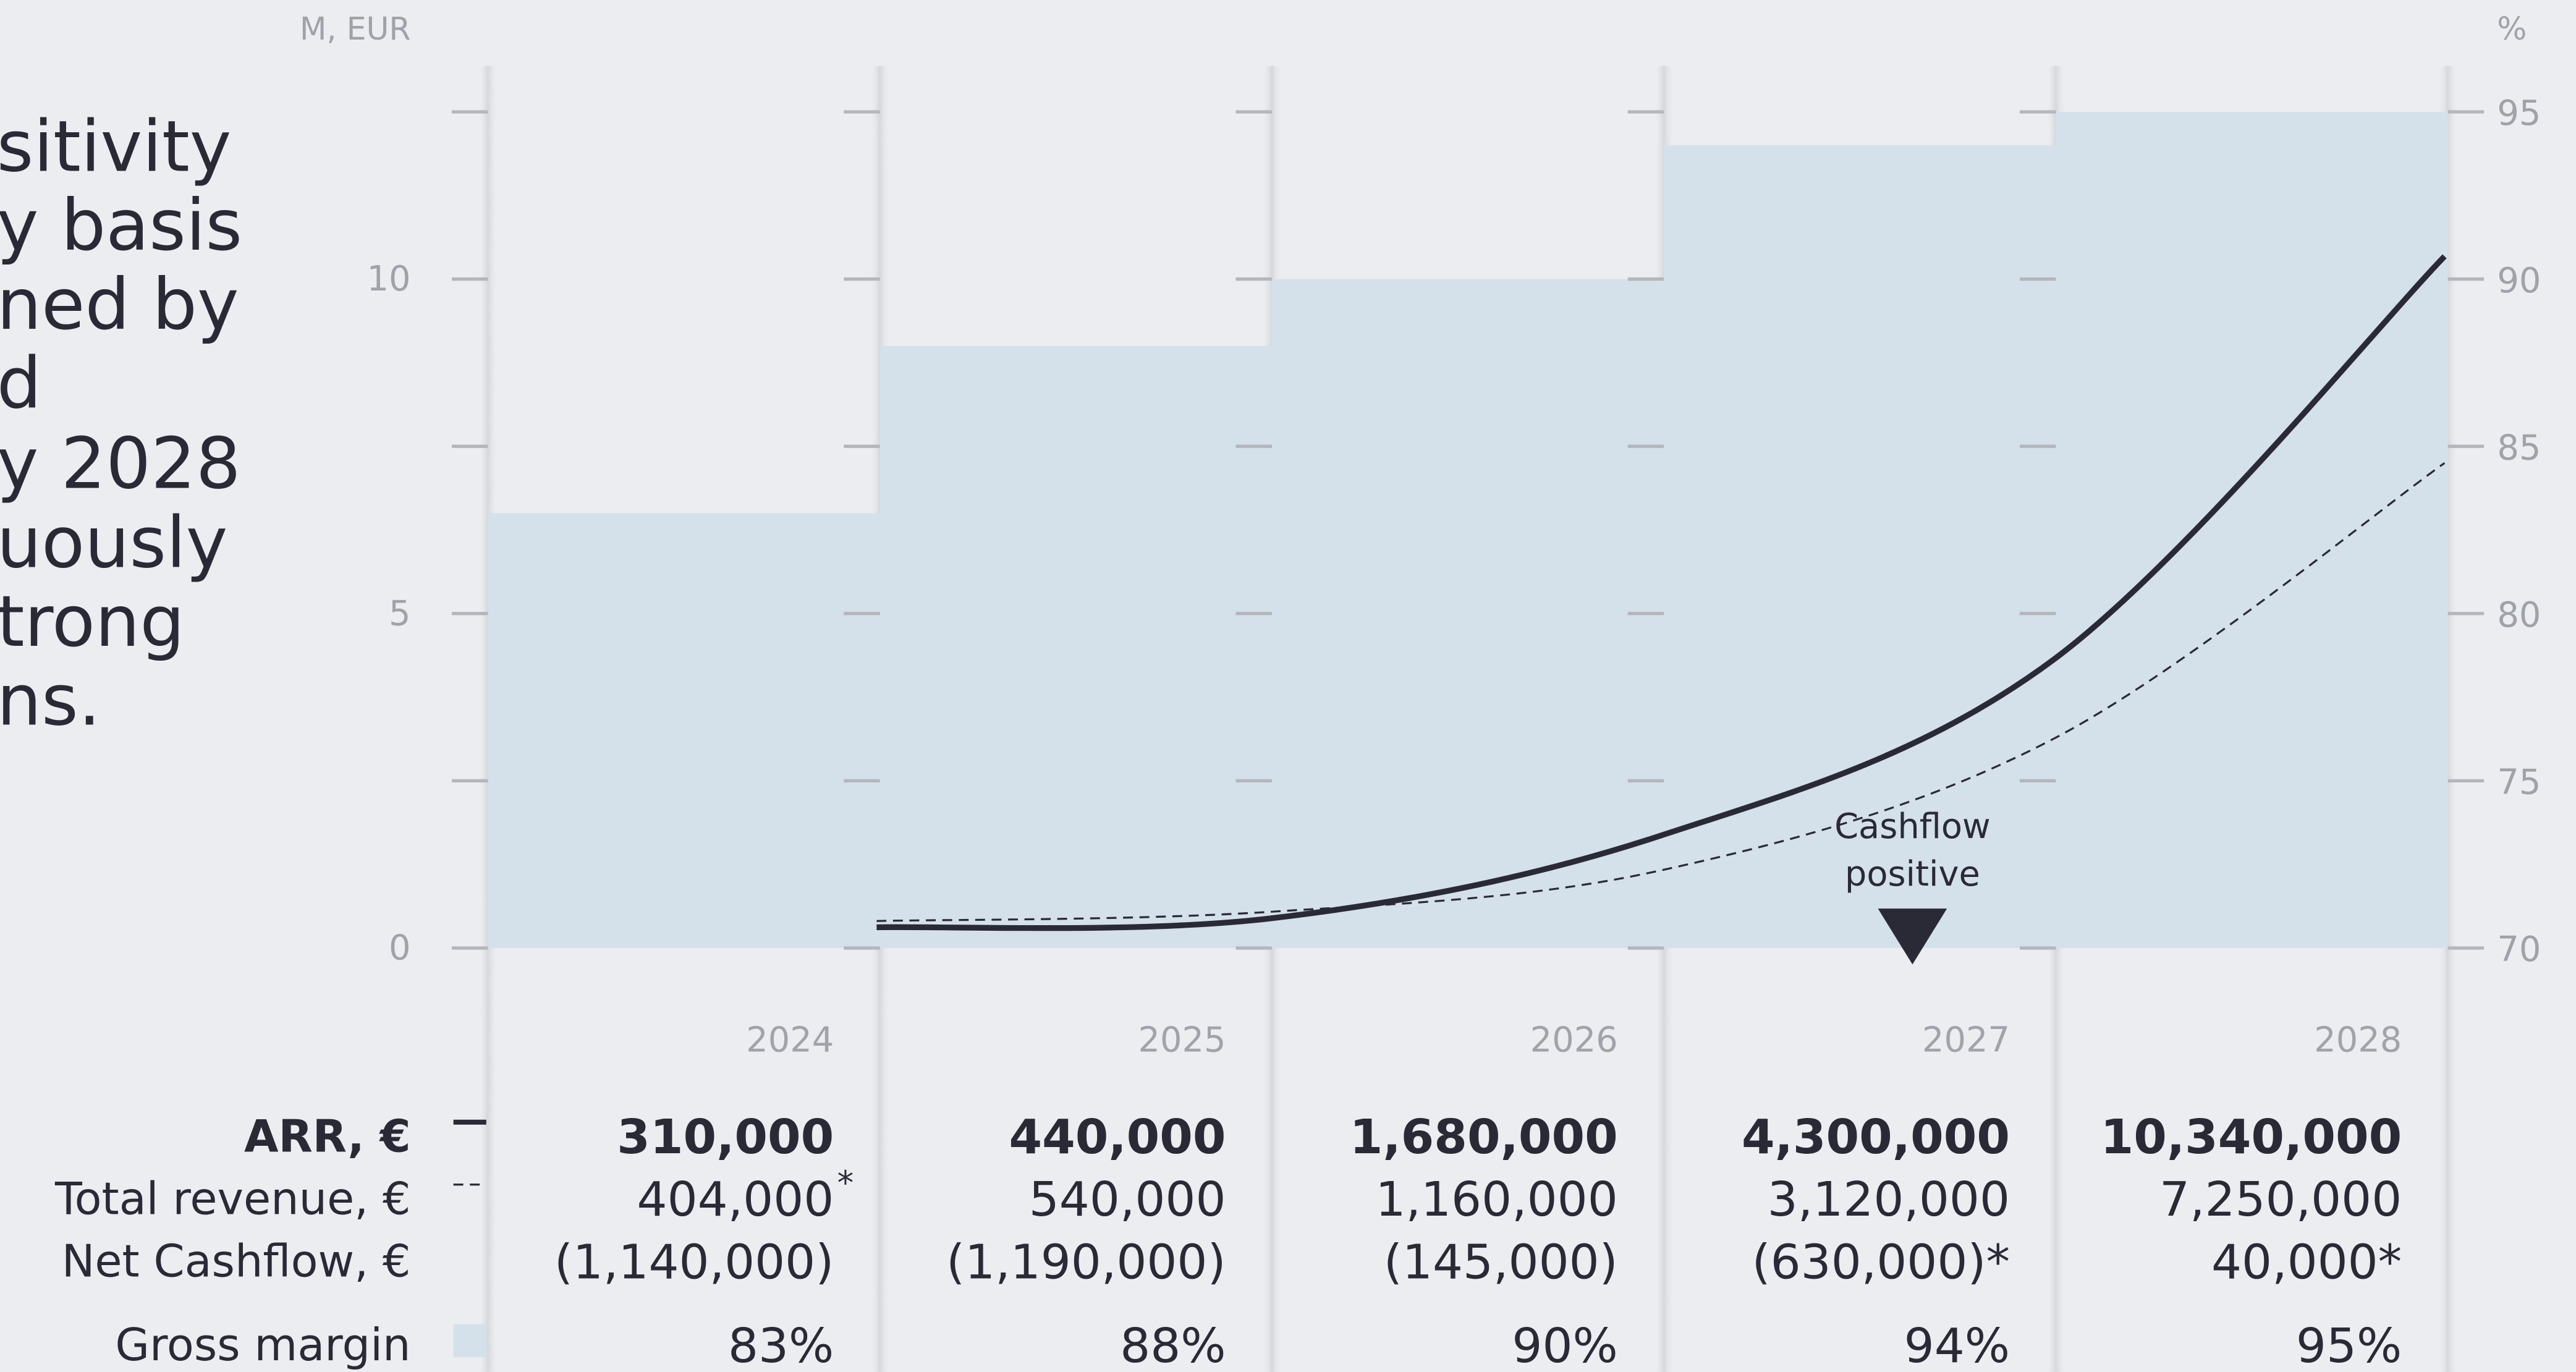 This screenshot has width=2576, height=1372. What do you see at coordinates (469, 1340) in the screenshot?
I see `legend-swatch` at bounding box center [469, 1340].